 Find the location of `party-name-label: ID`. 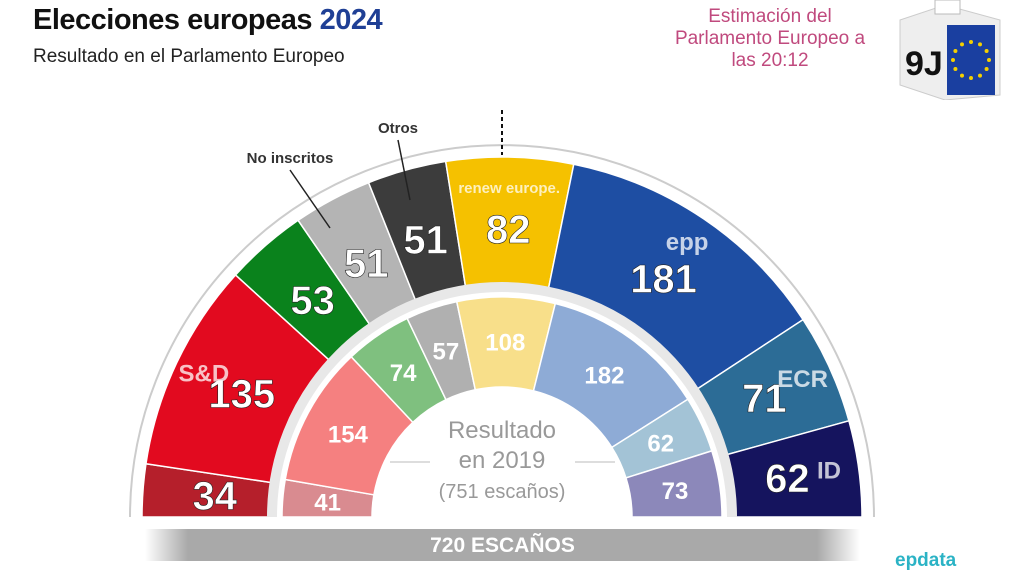

party-name-label: ID is located at coordinates (829, 470).